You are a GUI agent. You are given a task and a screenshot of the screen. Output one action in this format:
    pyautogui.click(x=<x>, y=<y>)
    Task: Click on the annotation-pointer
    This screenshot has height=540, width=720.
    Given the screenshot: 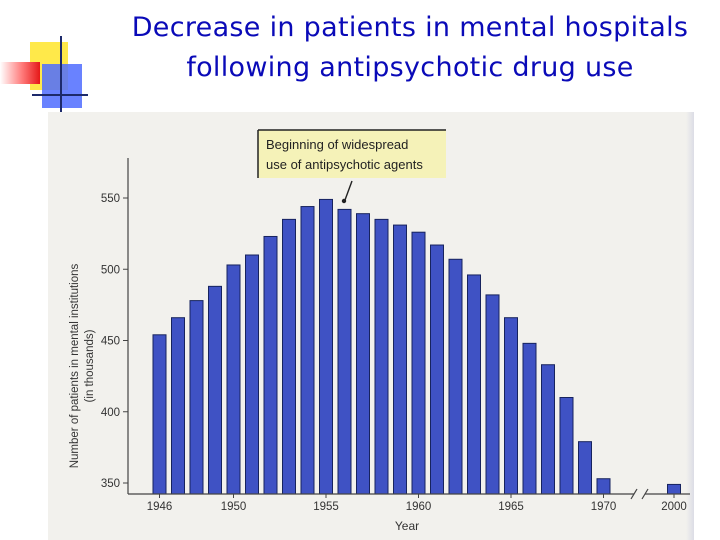 What is the action you would take?
    pyautogui.click(x=348, y=190)
    